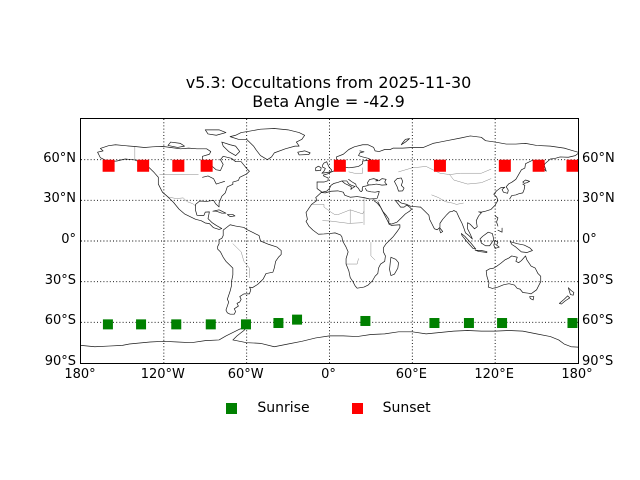 The width and height of the screenshot is (640, 480). I want to click on chart-title-line1: v5.3: Occultations from 2025-11-30, so click(328, 82).